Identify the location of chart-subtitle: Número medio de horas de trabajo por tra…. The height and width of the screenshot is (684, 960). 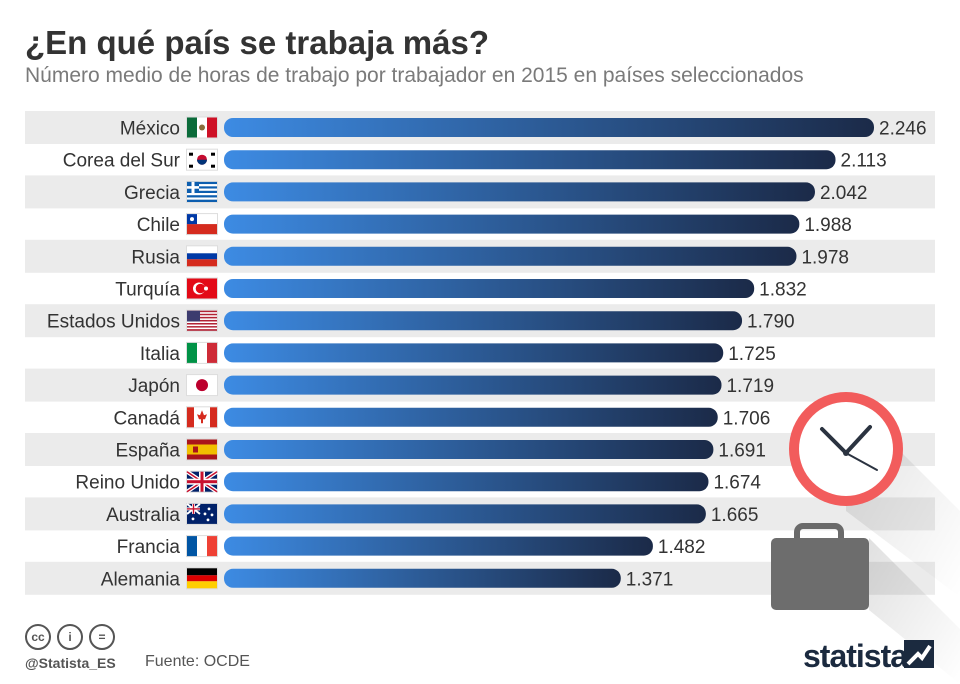
(414, 75).